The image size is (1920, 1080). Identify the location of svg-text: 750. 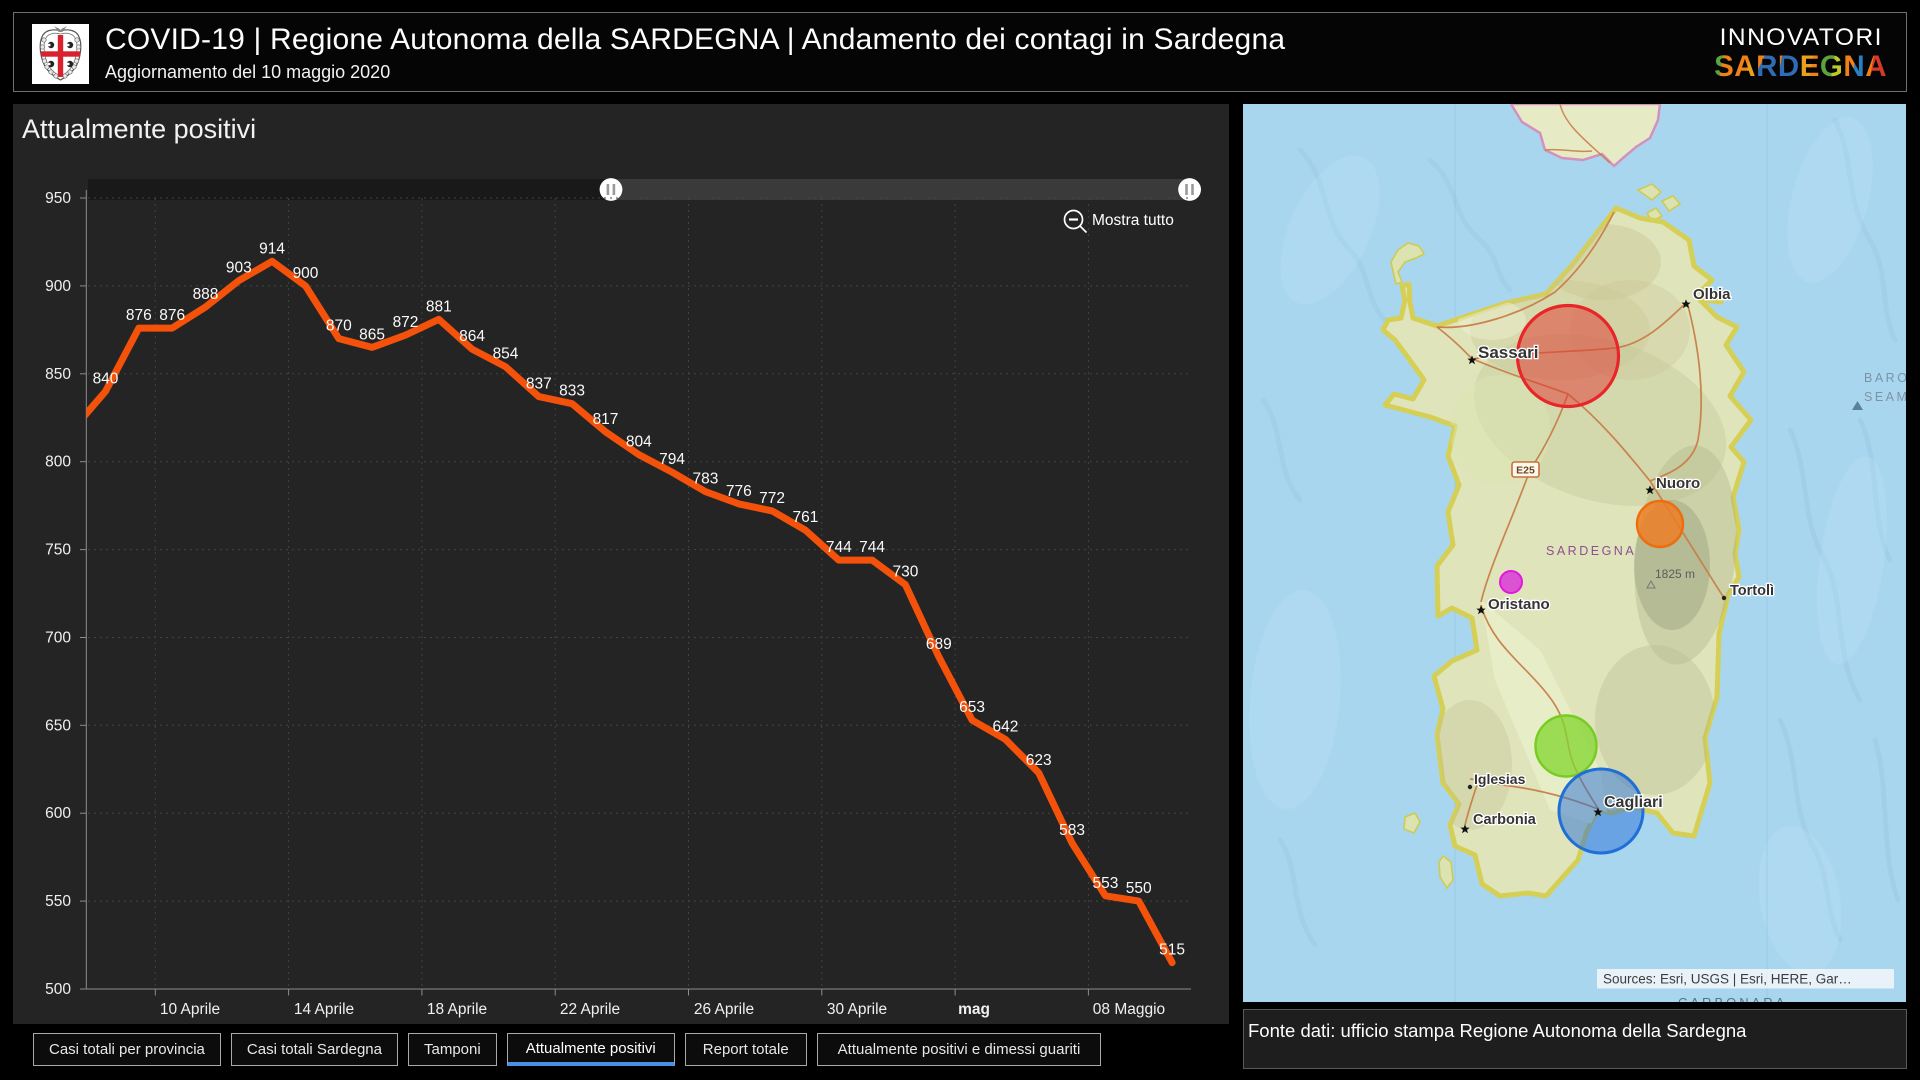
(58, 550).